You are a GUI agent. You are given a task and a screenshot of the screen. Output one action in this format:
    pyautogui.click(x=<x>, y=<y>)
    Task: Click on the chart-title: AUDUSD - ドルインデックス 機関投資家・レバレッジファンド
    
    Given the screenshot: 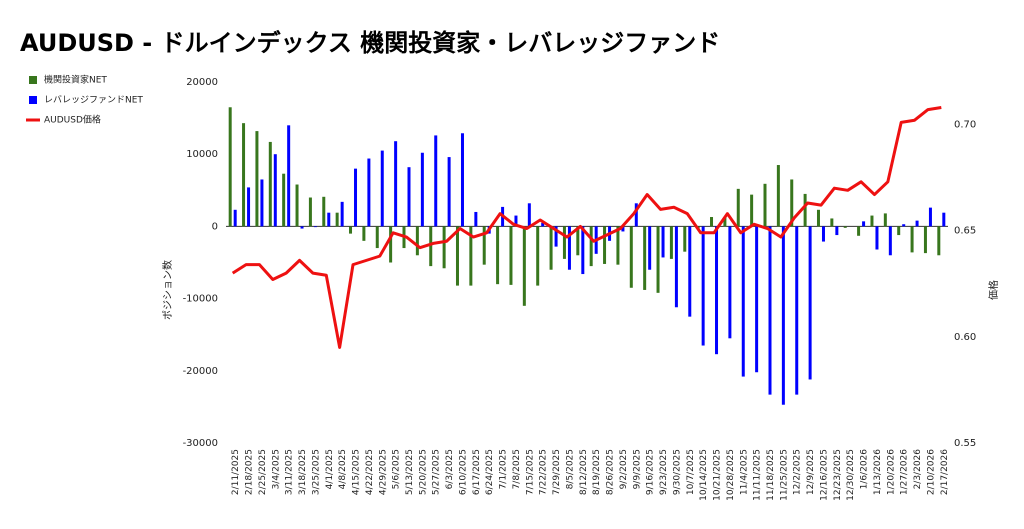 What is the action you would take?
    pyautogui.click(x=370, y=43)
    